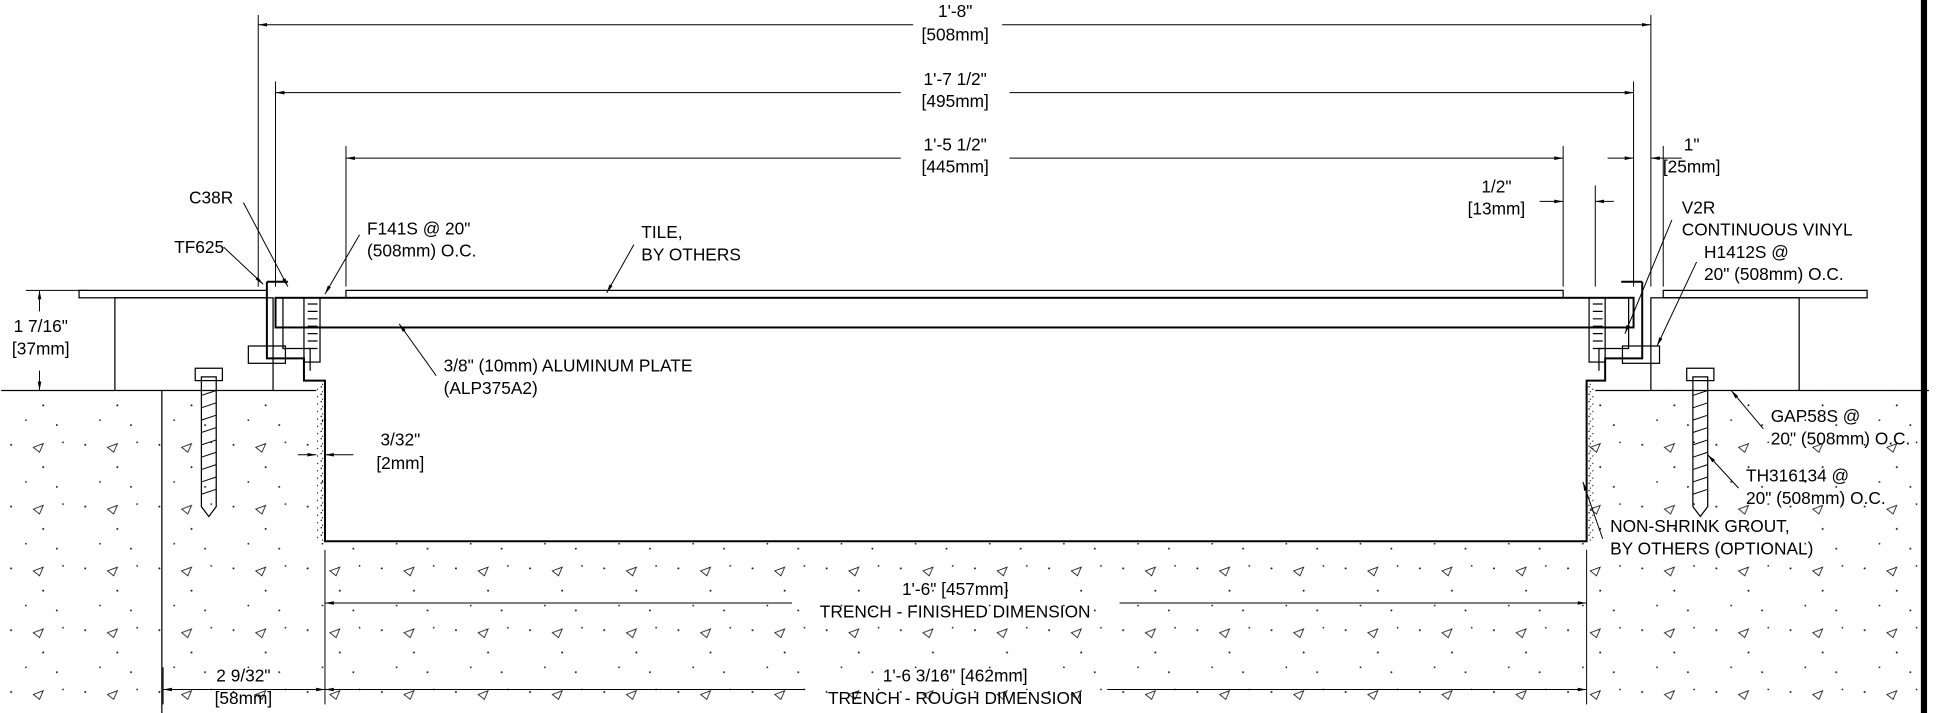 The width and height of the screenshot is (1940, 713). Describe the element at coordinates (244, 698) in the screenshot. I see `dim-label: [58mm]` at that location.